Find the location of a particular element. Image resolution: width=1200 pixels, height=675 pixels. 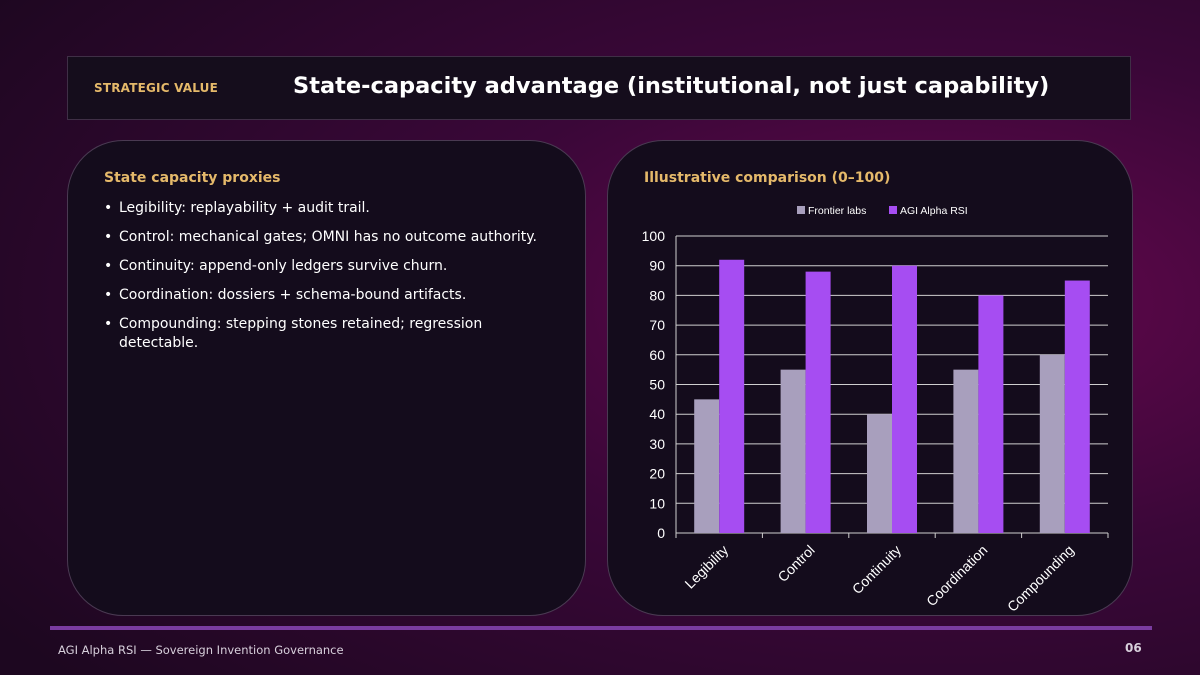

proxies-card-title: State capacity proxies is located at coordinates (192, 178).